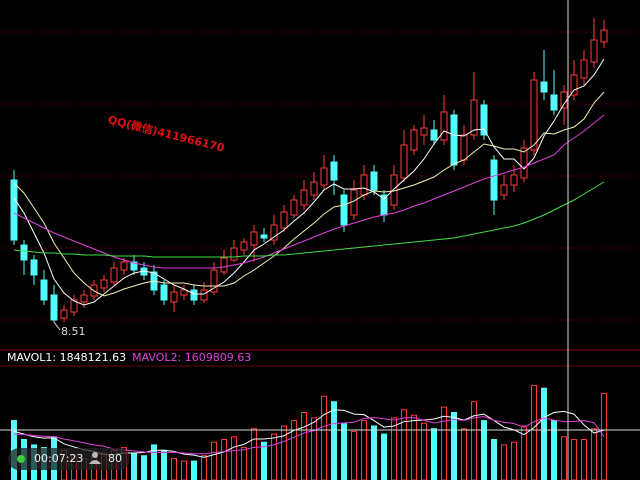 Image resolution: width=640 pixels, height=480 pixels. What do you see at coordinates (167, 133) in the screenshot?
I see `watermark: QQ(微信)411966170` at bounding box center [167, 133].